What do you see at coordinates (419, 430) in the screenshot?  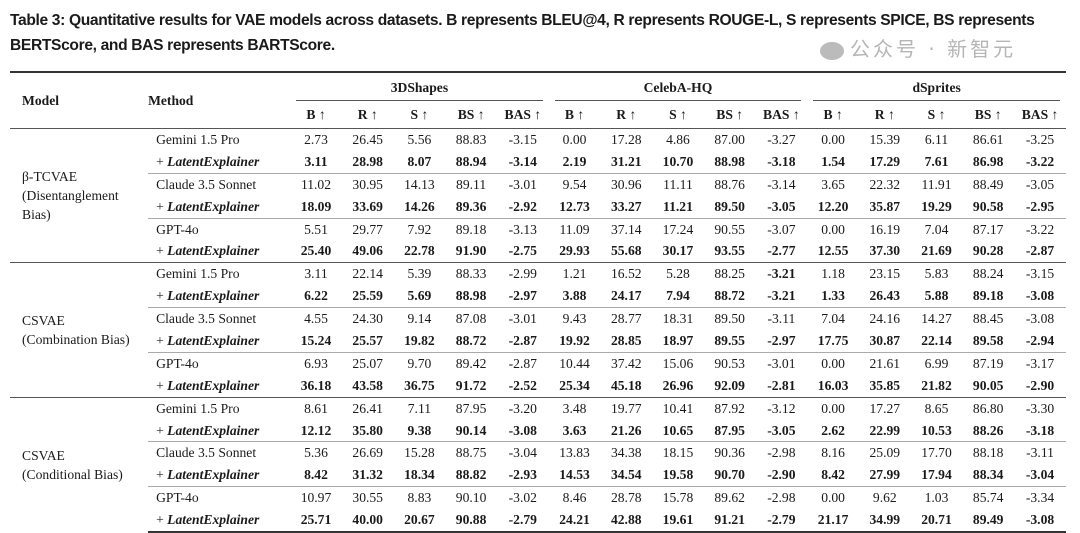 I see `value-cell: 9.38` at bounding box center [419, 430].